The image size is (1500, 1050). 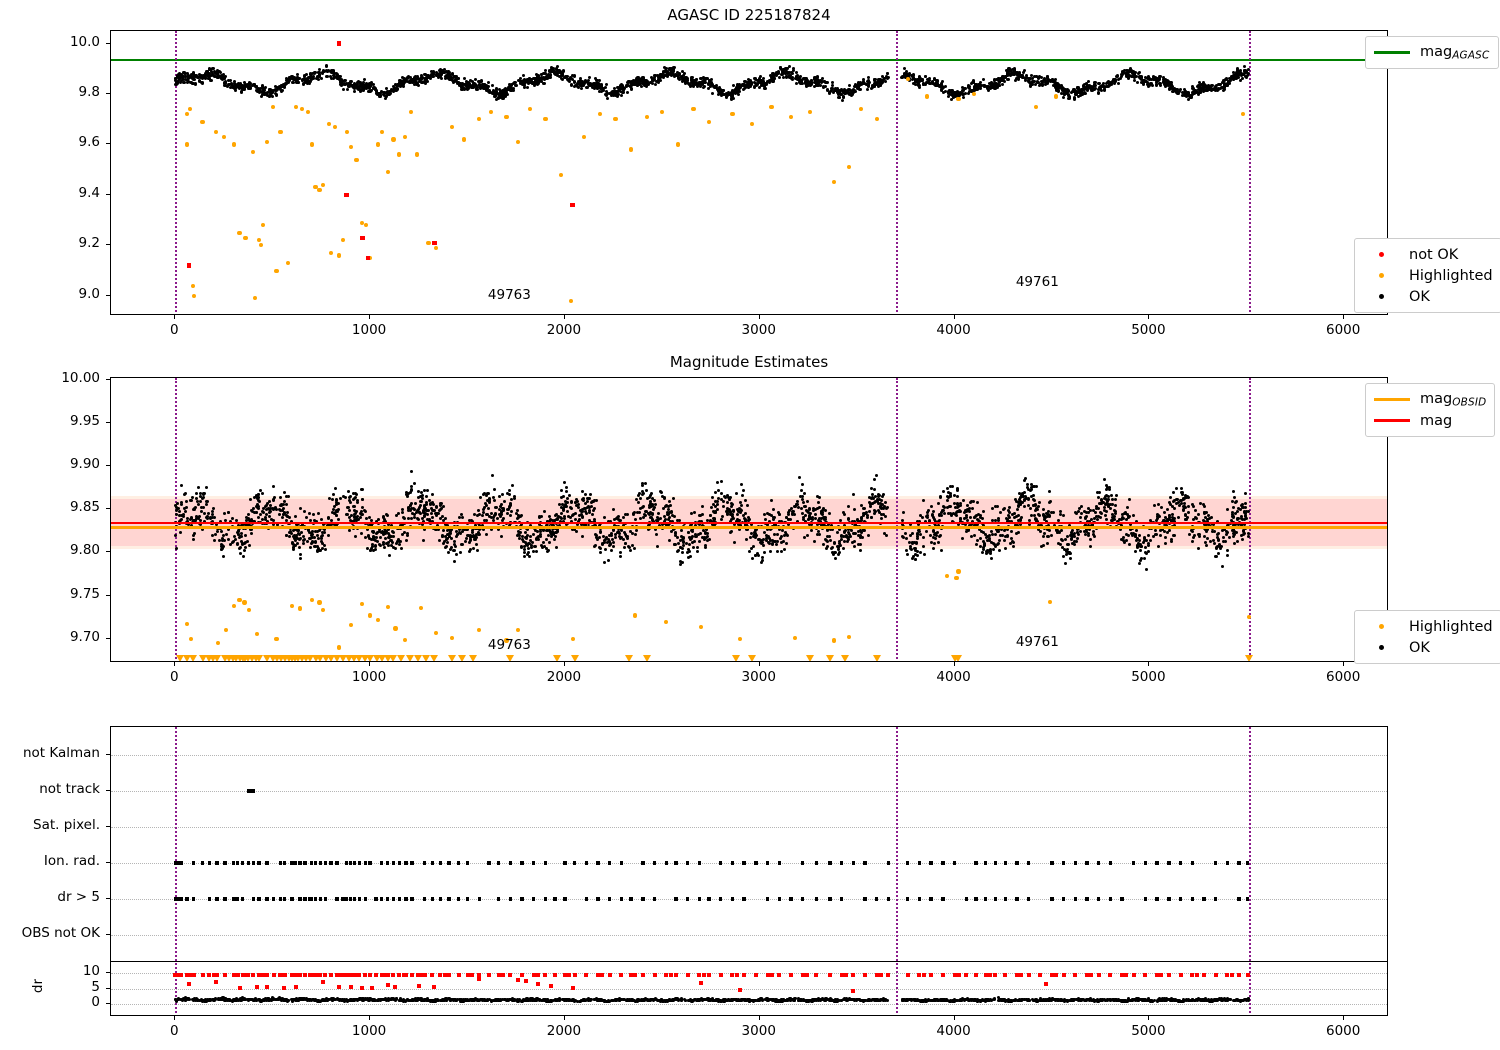 I want to click on panel1-legend-markers-row-2: OK, so click(x=1428, y=296).